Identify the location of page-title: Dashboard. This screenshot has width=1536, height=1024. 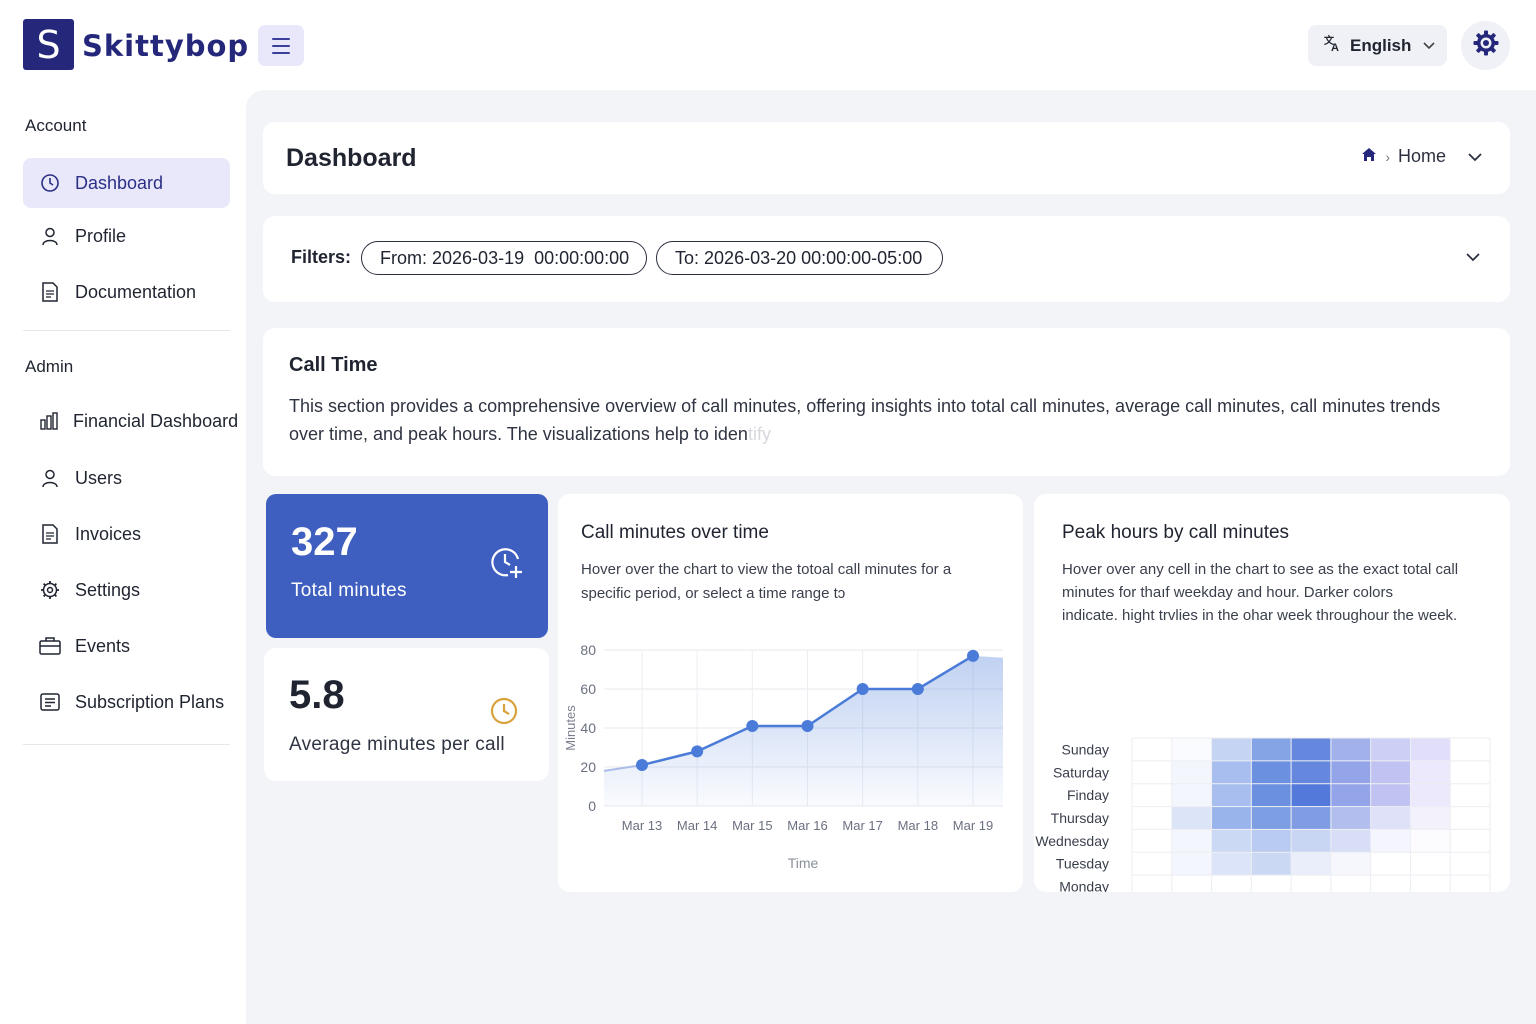
(351, 158).